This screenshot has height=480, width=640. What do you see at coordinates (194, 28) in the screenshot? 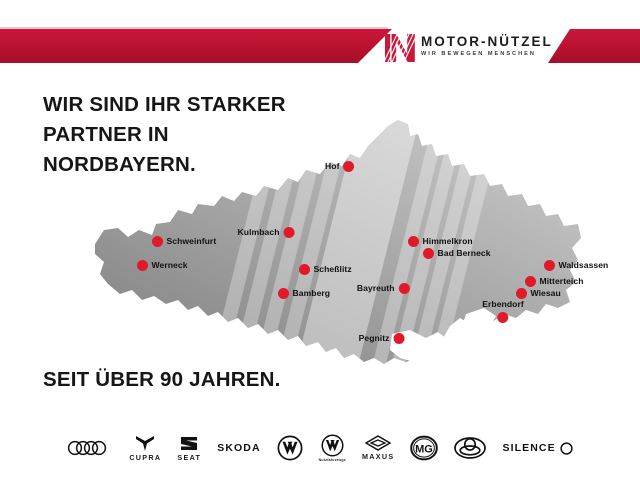
I see `banner-highlight` at bounding box center [194, 28].